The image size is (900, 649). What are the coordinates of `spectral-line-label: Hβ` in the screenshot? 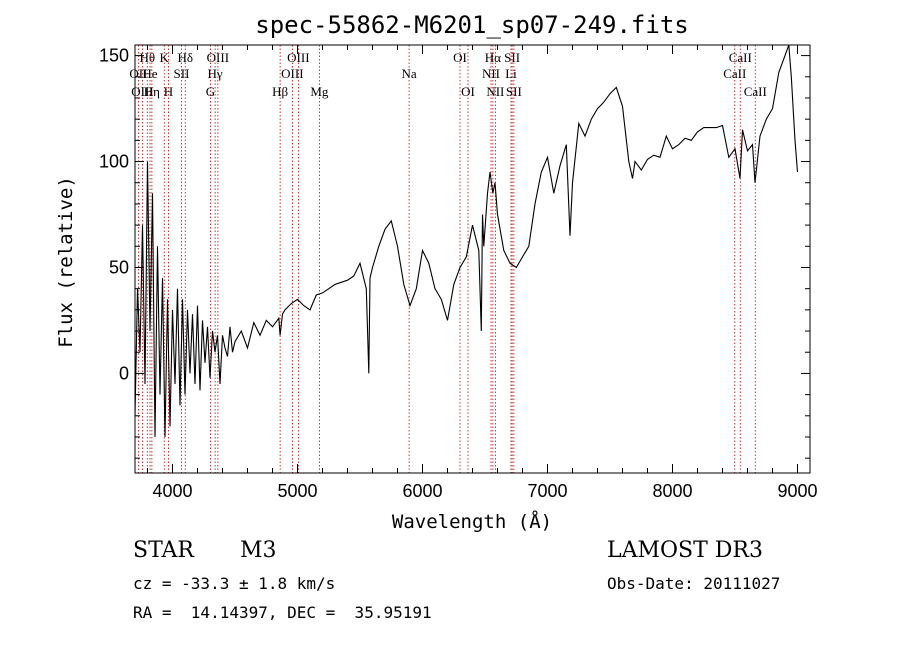 It's located at (280, 91).